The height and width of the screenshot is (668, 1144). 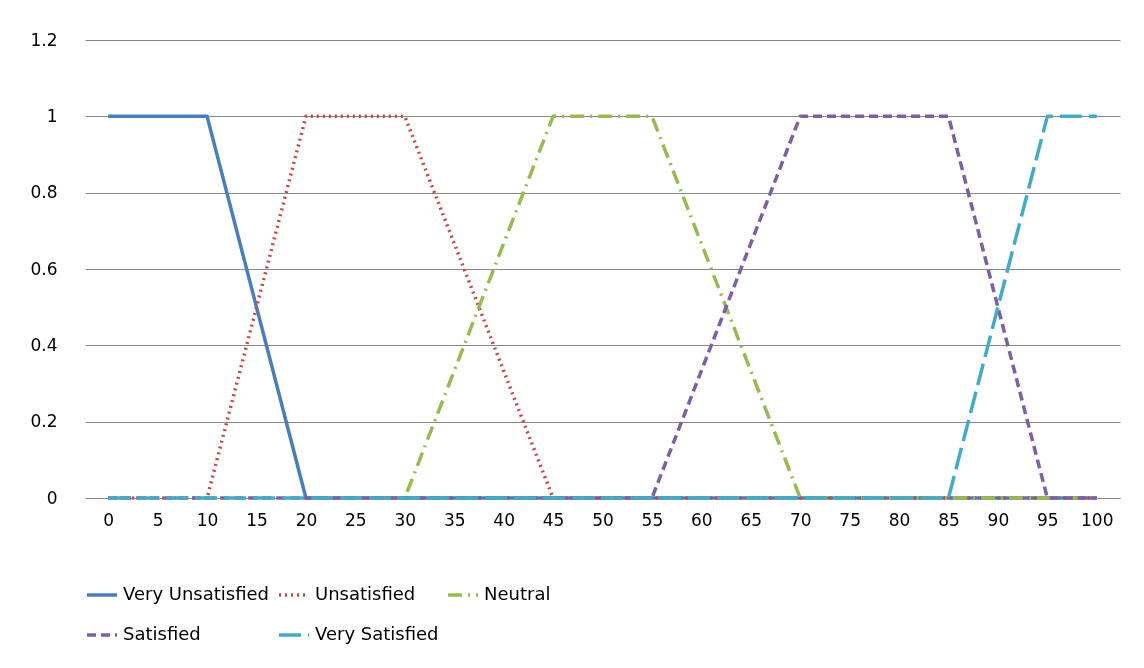 What do you see at coordinates (158, 519) in the screenshot?
I see `x-tick-label: 5` at bounding box center [158, 519].